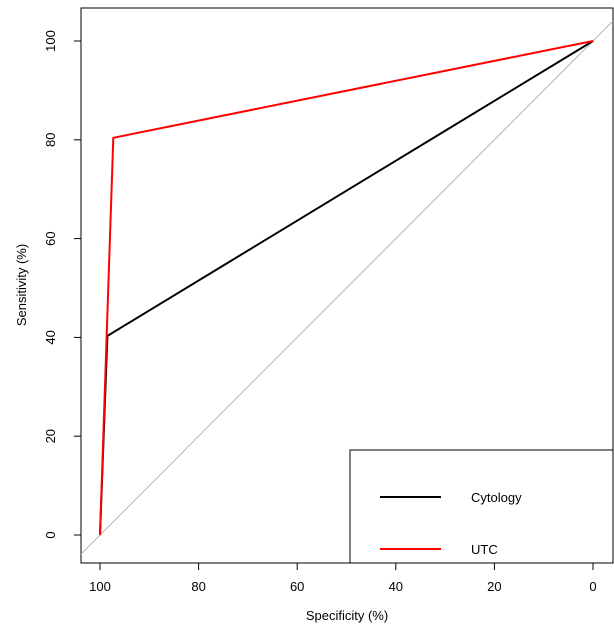 The image size is (614, 630). Describe the element at coordinates (496, 497) in the screenshot. I see `legend-label-cytology: Cytology` at that location.